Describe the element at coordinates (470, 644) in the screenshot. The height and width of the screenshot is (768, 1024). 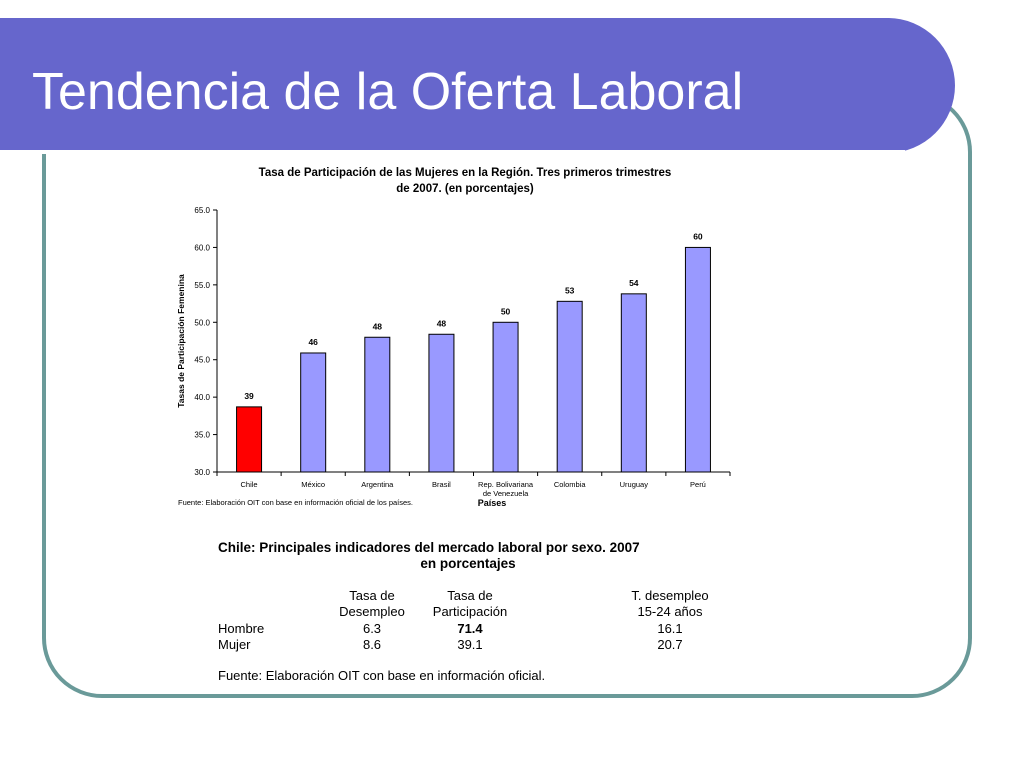
I see `table-cell: 39.1` at that location.